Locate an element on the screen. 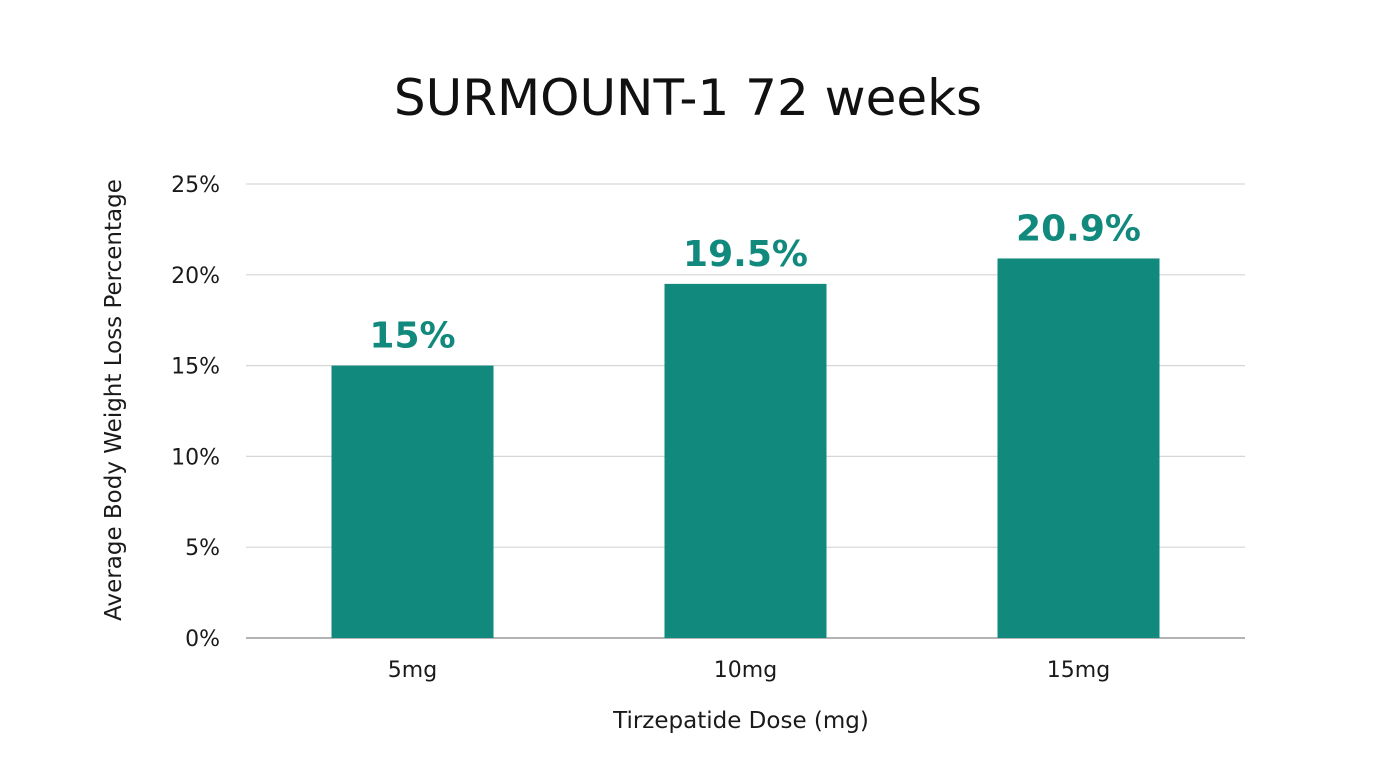 The height and width of the screenshot is (768, 1376). y-tick-label: 15% is located at coordinates (195, 367).